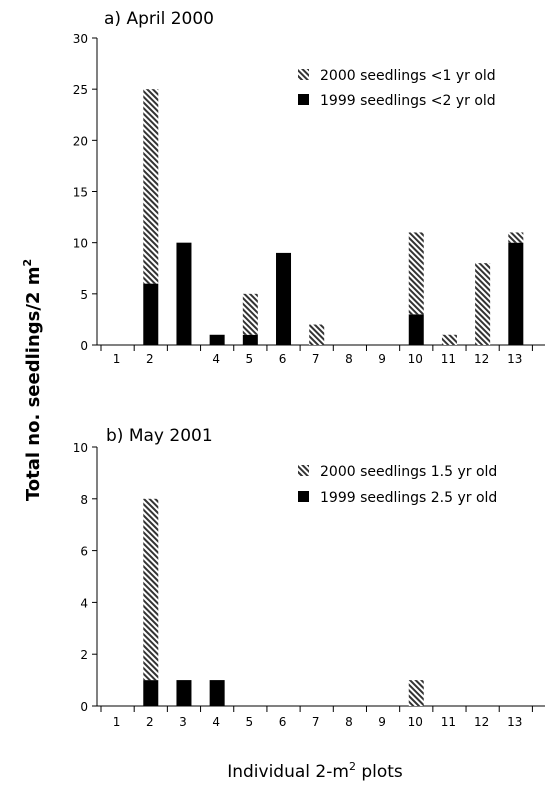  What do you see at coordinates (408, 498) in the screenshot?
I see `legend-label: 1999 seedlings 2.5 yr old` at bounding box center [408, 498].